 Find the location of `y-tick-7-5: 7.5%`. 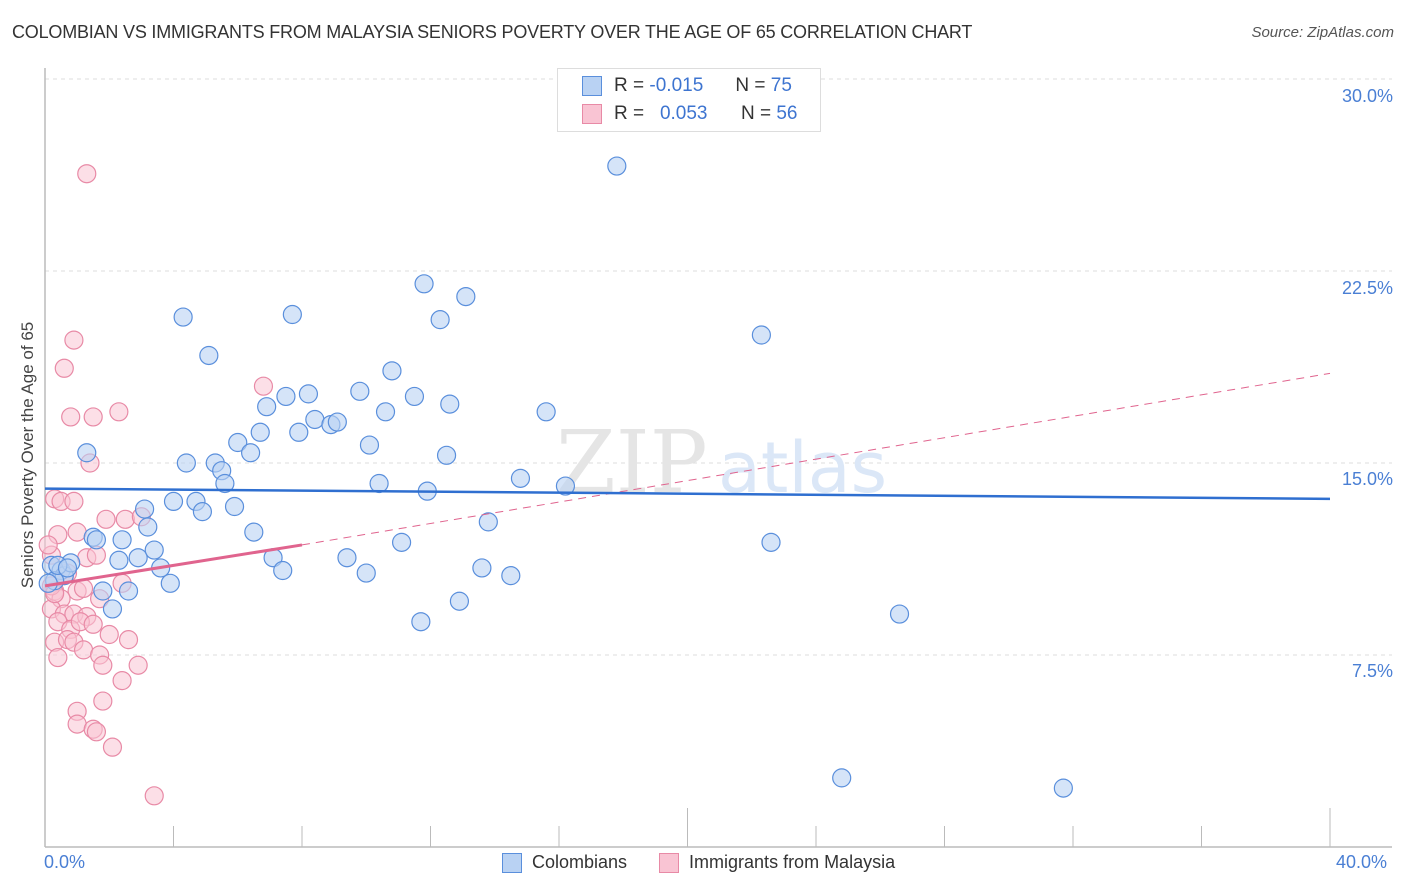

y-tick-7-5: 7.5% is located at coordinates (1372, 671).